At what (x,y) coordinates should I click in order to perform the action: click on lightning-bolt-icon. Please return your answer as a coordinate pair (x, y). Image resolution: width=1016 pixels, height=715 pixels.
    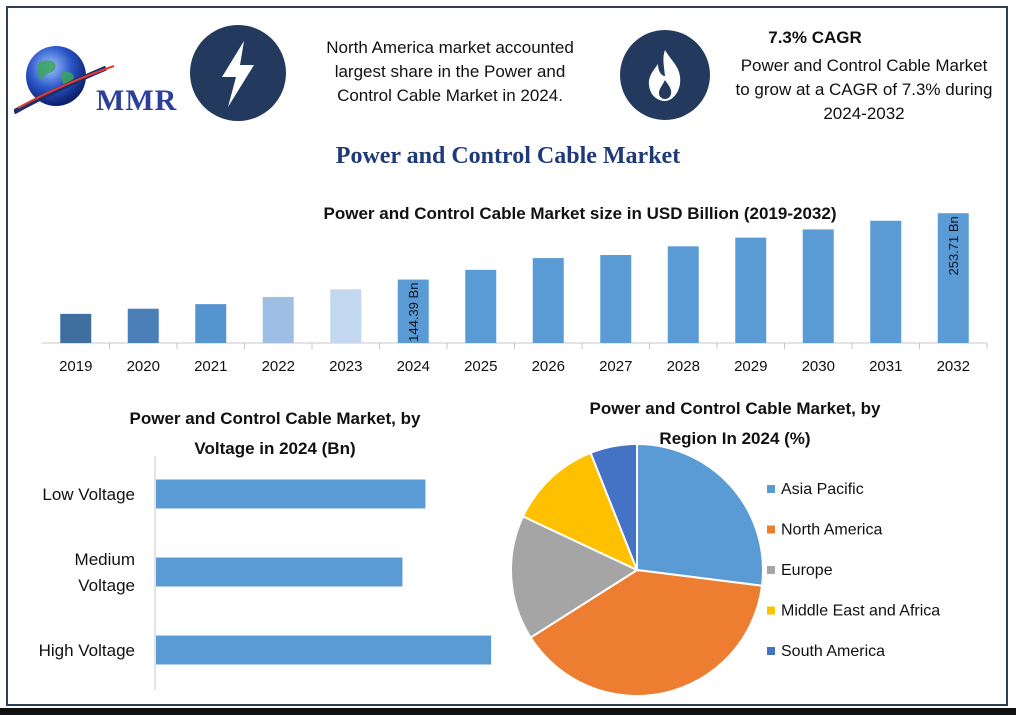
    Looking at the image, I should click on (238, 74).